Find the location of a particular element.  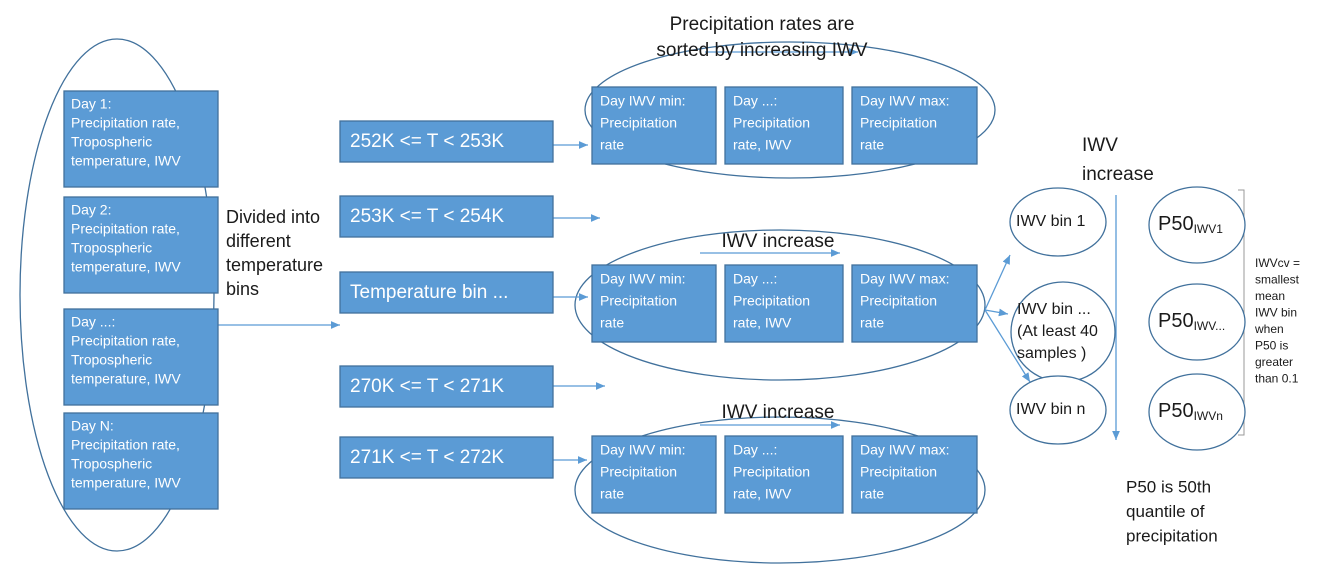

iwv-increase: IWV is located at coordinates (1100, 145).